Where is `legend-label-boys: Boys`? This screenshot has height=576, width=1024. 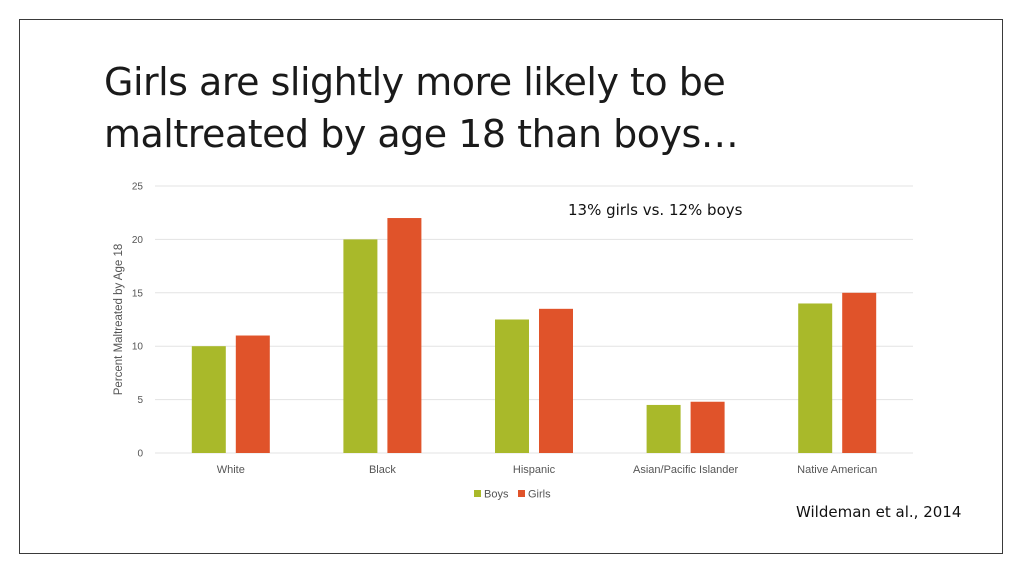
legend-label-boys: Boys is located at coordinates (496, 495).